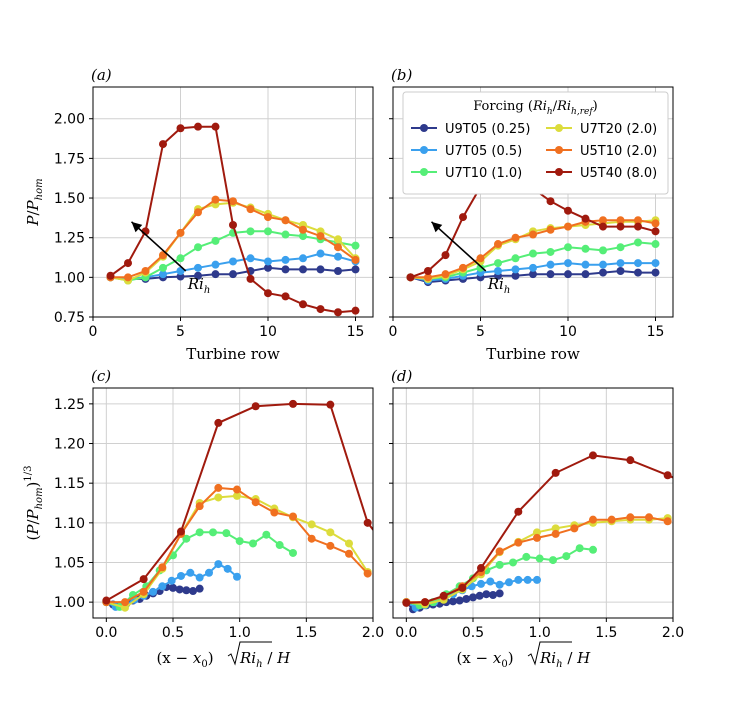 This screenshot has height=725, width=748. What do you see at coordinates (180, 332) in the screenshot?
I see `panel-a-xtick-label-1: 5` at bounding box center [180, 332].